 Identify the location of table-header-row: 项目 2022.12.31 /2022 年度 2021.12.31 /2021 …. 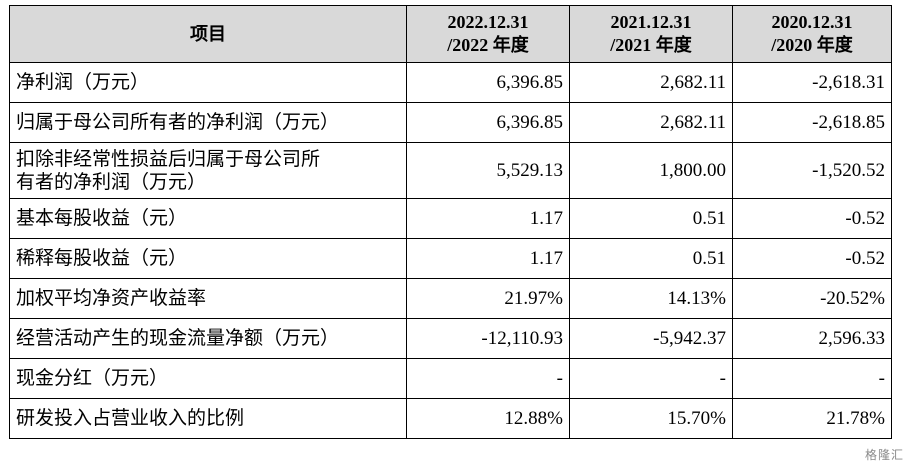
(450, 34).